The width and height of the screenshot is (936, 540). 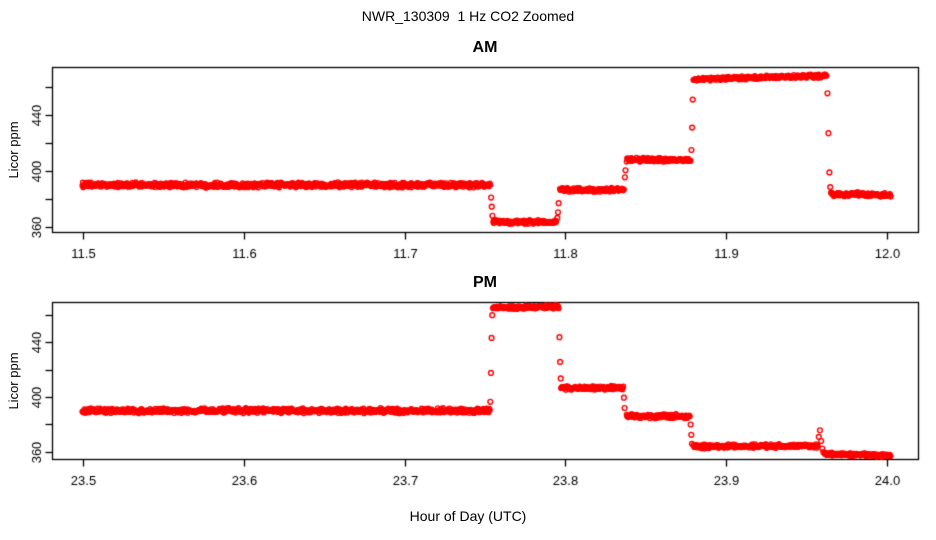 I want to click on am-y-axis-label: Licor ppm, so click(x=13, y=150).